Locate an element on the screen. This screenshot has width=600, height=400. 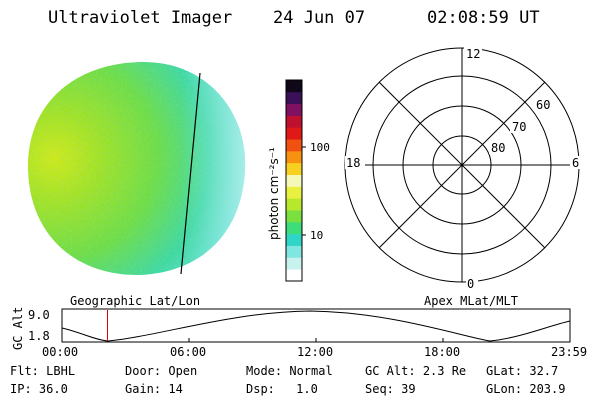
lat-label-80: 80 is located at coordinates (498, 148).